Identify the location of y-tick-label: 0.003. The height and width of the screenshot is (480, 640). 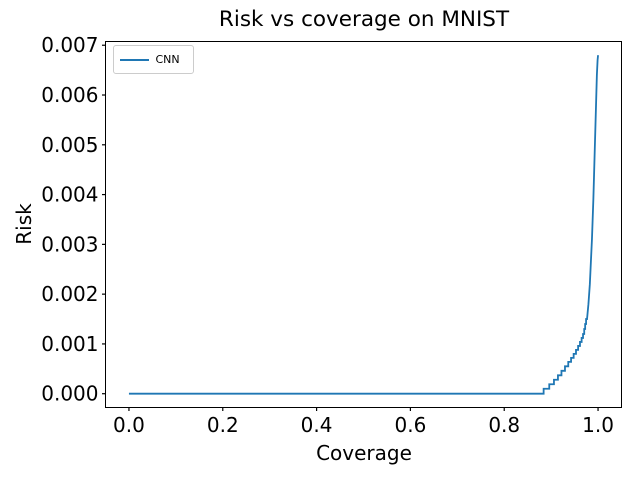
(69, 244).